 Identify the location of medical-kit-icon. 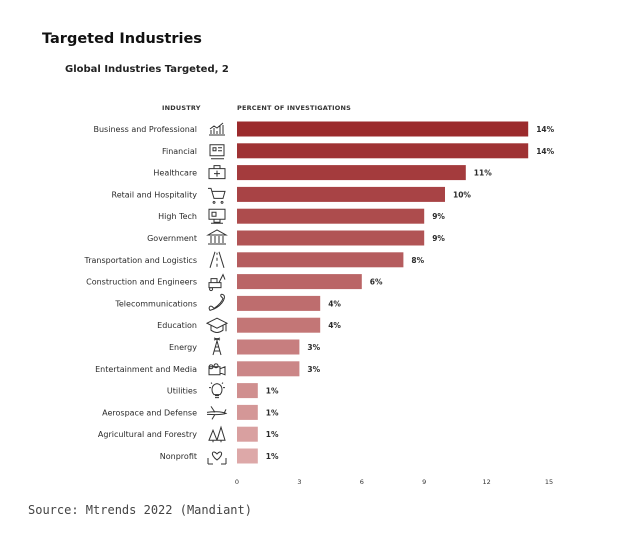
(217, 172).